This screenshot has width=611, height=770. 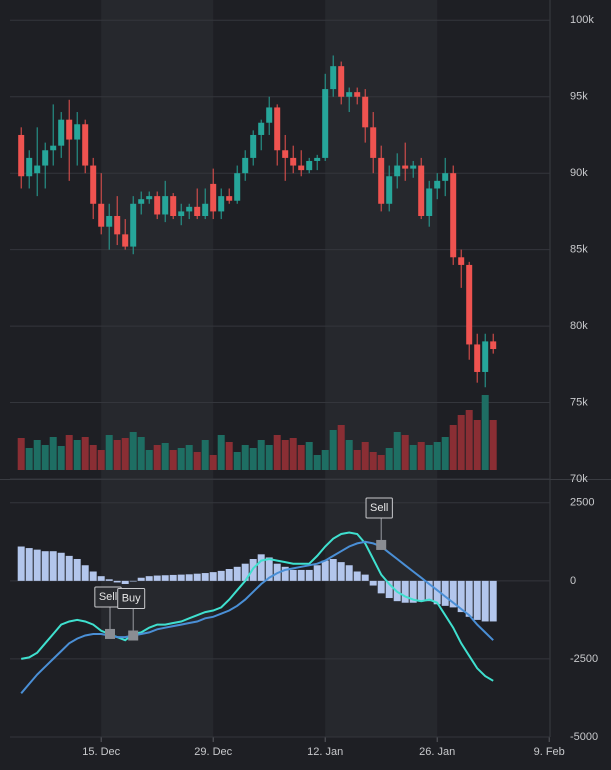 I want to click on x-tick-label: 29. Dec, so click(x=213, y=752).